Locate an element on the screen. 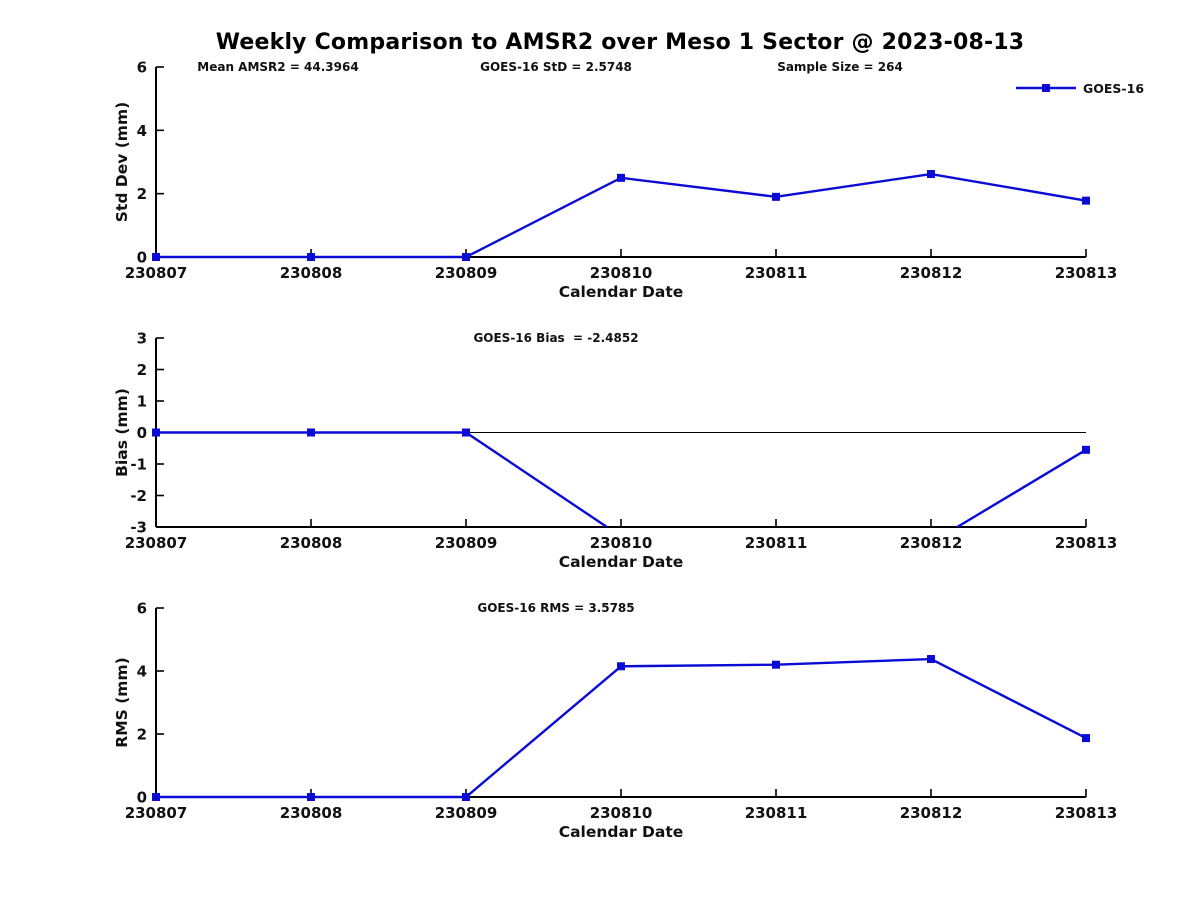 The image size is (1200, 900). stat-annotation: Mean AMSR2 = 44.3964 is located at coordinates (277, 67).